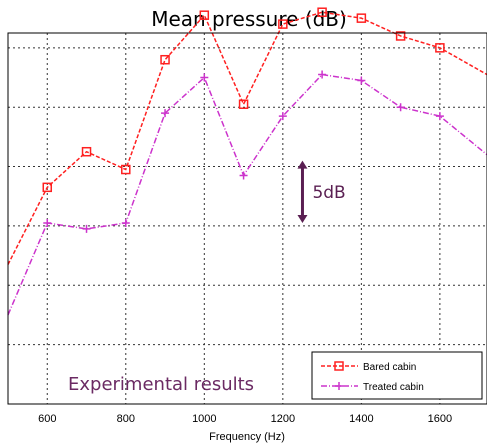  Describe the element at coordinates (339, 386) in the screenshot. I see `plus-marker-icon` at that location.